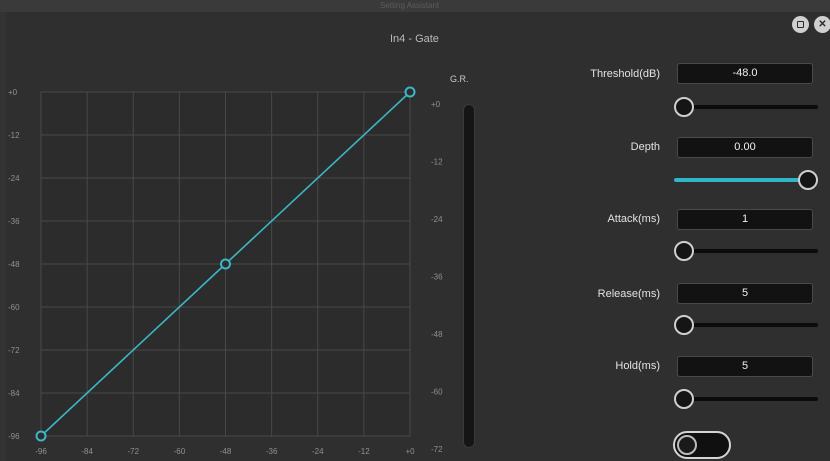 The height and width of the screenshot is (461, 830). I want to click on background-app-title: Setting Assistant, so click(410, 5).